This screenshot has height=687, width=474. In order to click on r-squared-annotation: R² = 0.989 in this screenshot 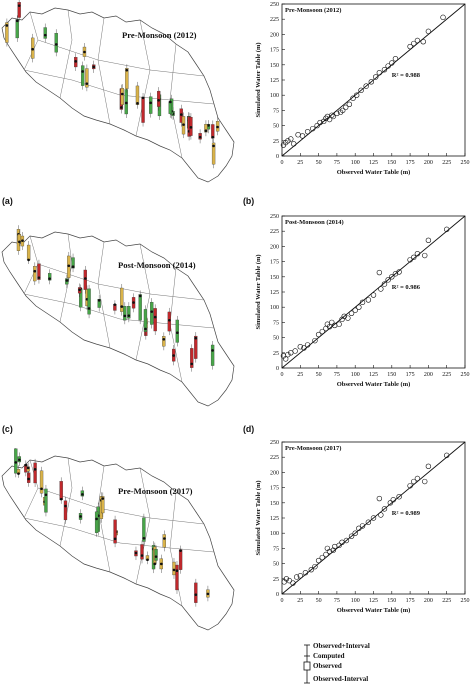, I will do `click(406, 513)`.